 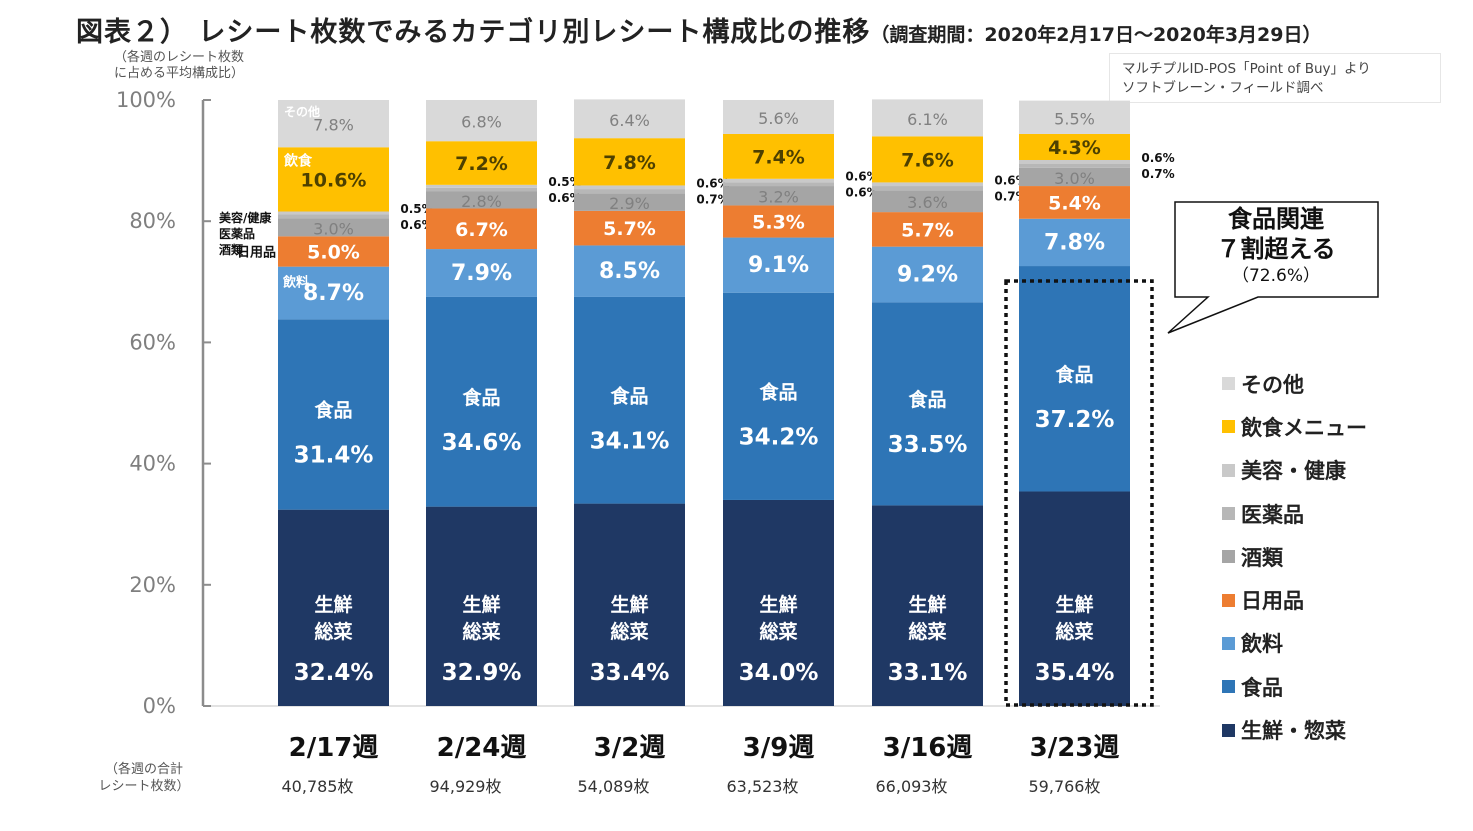 What do you see at coordinates (1276, 219) in the screenshot?
I see `callout-line1: 食品関連` at bounding box center [1276, 219].